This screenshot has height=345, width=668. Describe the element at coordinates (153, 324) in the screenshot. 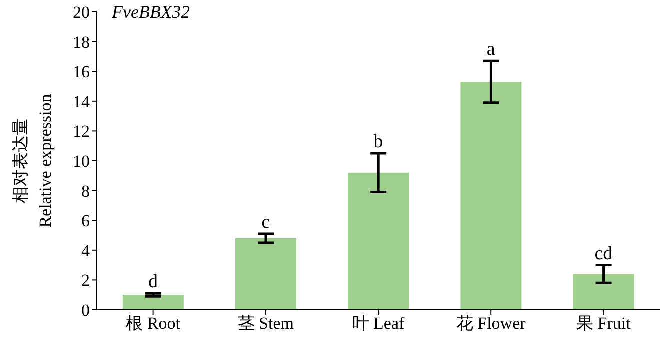

I see `x-tick-label: 根 Root` at that location.